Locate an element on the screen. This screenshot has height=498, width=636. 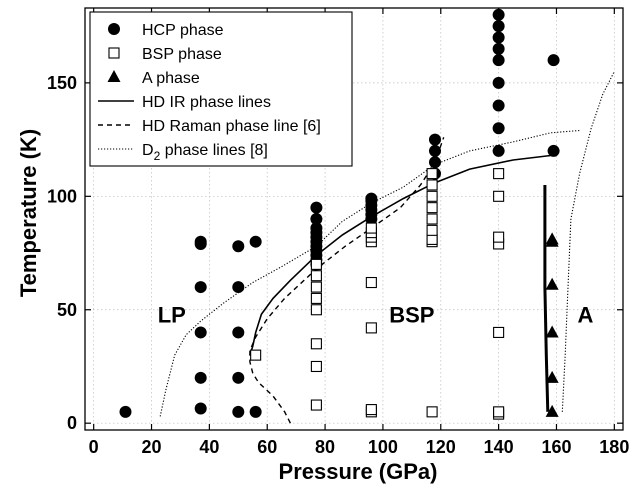
y-axis-title: Temperature (K) is located at coordinates (28, 213).